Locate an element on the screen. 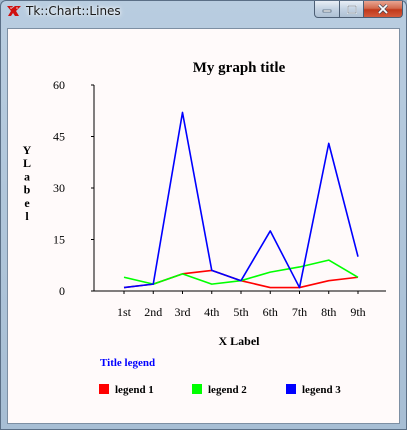 The image size is (407, 430). x-tick-label: 9th is located at coordinates (357, 312).